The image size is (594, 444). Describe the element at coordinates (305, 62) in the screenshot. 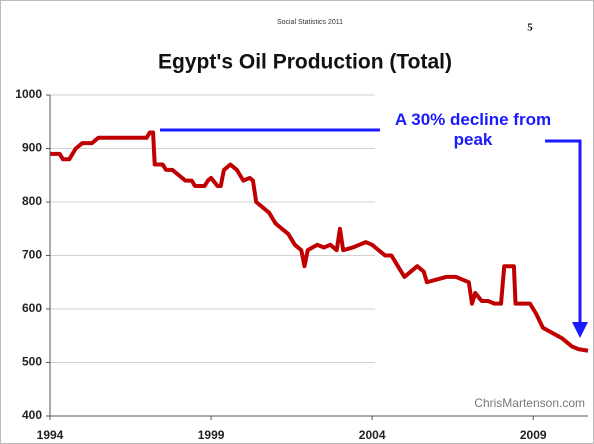

I see `chart-title: Egypt's Oil Production (Total)` at that location.